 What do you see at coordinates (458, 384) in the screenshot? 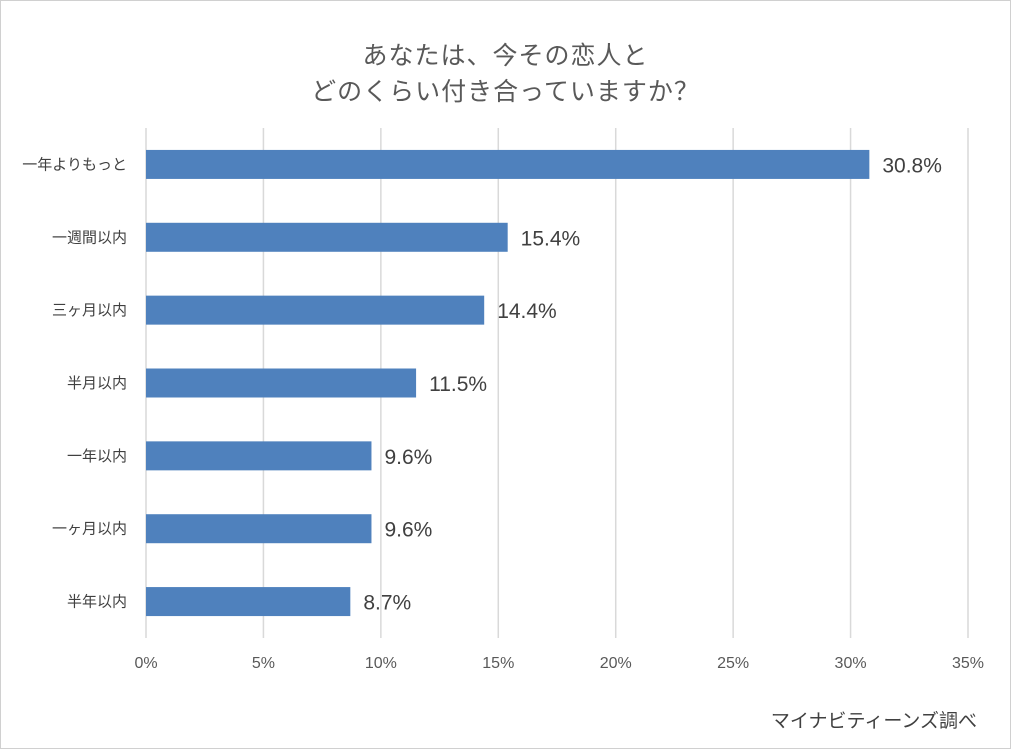
I see `data-label-3: 11.5%` at bounding box center [458, 384].